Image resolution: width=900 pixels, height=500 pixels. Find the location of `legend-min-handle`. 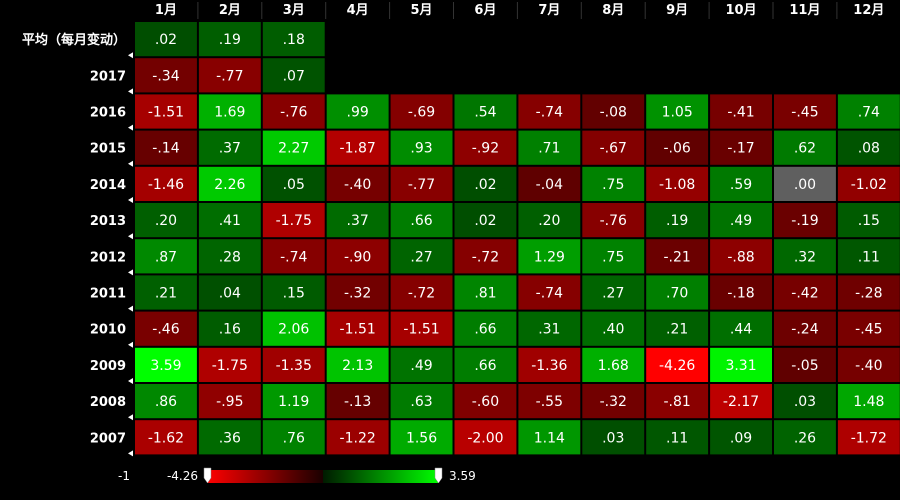

legend-min-handle is located at coordinates (207, 475).